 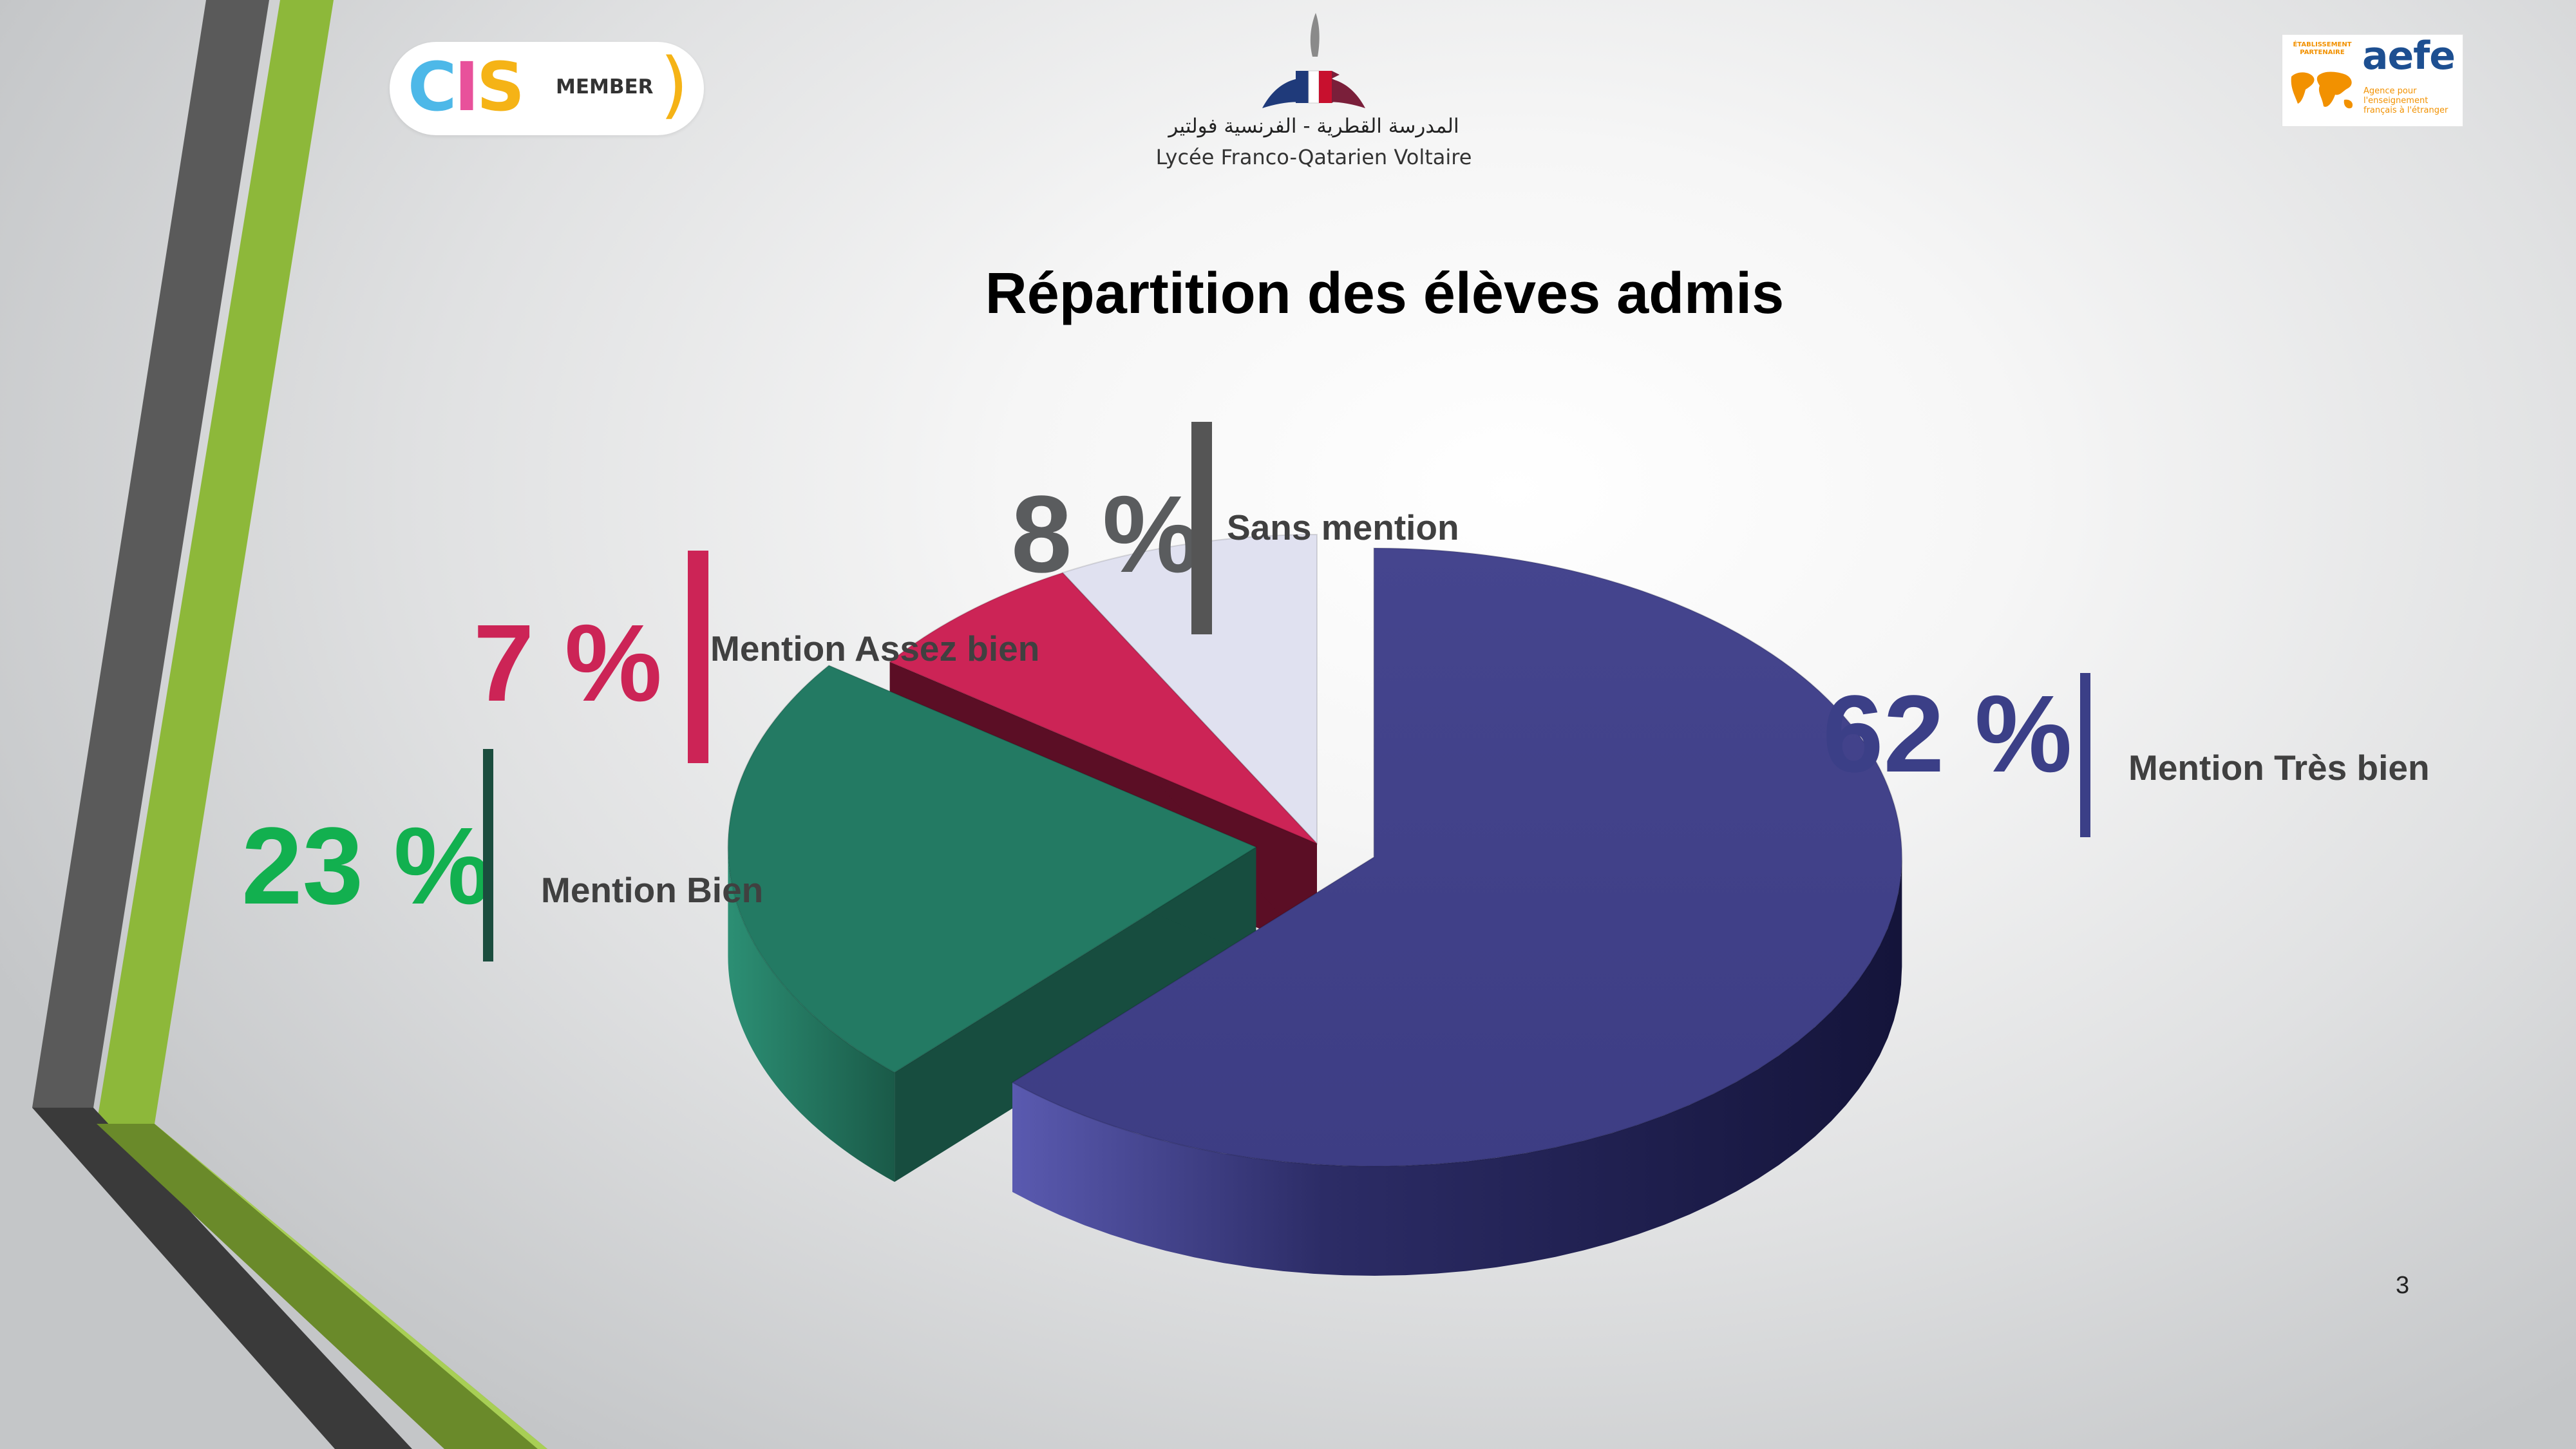 I want to click on page-number: 3, so click(x=2403, y=1286).